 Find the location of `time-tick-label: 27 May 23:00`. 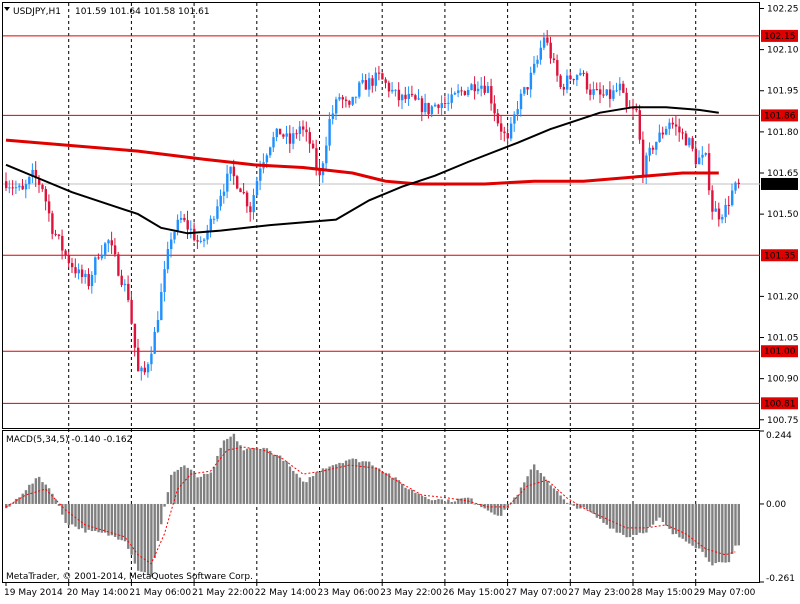

time-tick-label: 27 May 23:00 is located at coordinates (599, 593).